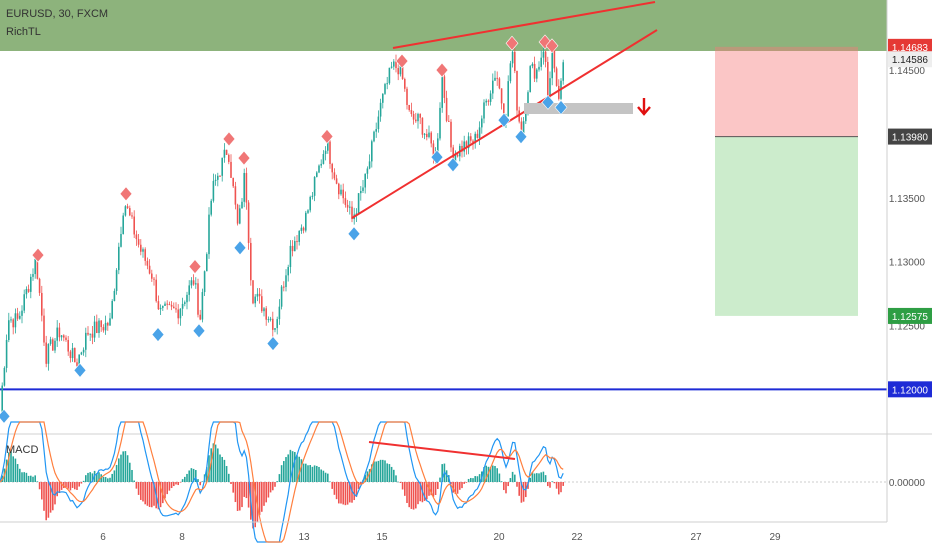  Describe the element at coordinates (382, 537) in the screenshot. I see `time-tick-label: 15` at that location.